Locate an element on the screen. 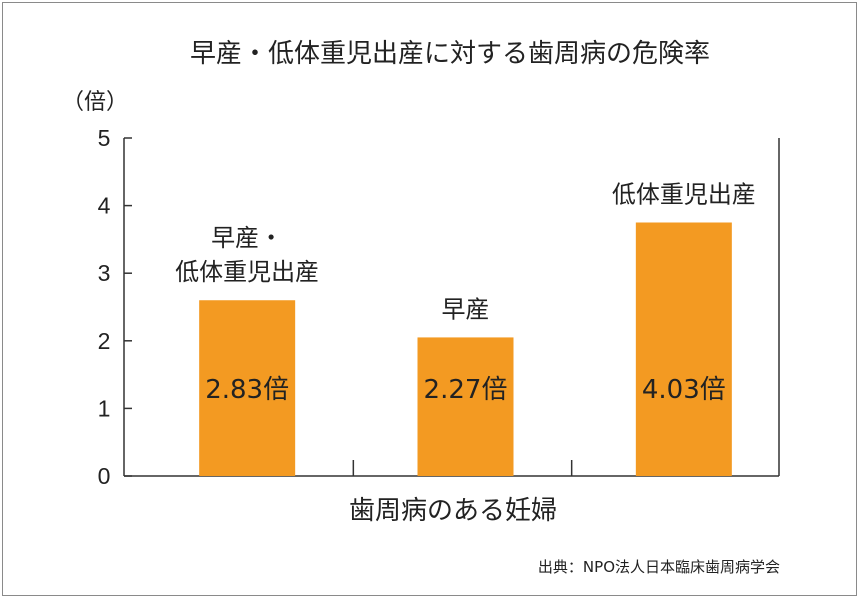 This screenshot has height=600, width=861. y-tick-label: 0 is located at coordinates (104, 476).